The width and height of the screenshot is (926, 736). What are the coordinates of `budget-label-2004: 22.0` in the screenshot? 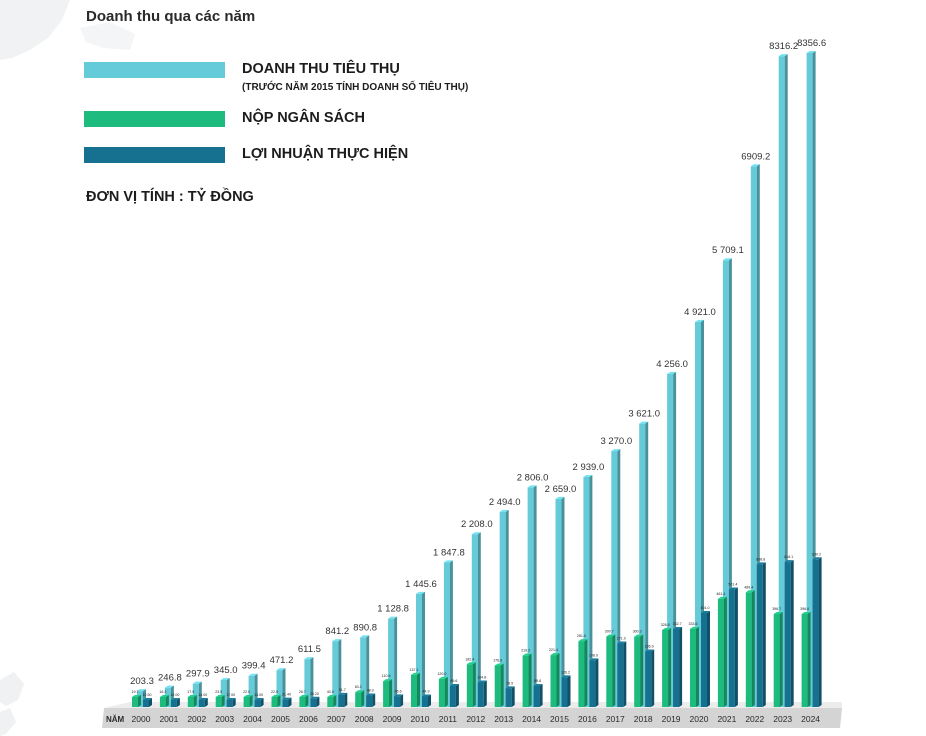 It's located at (246, 692).